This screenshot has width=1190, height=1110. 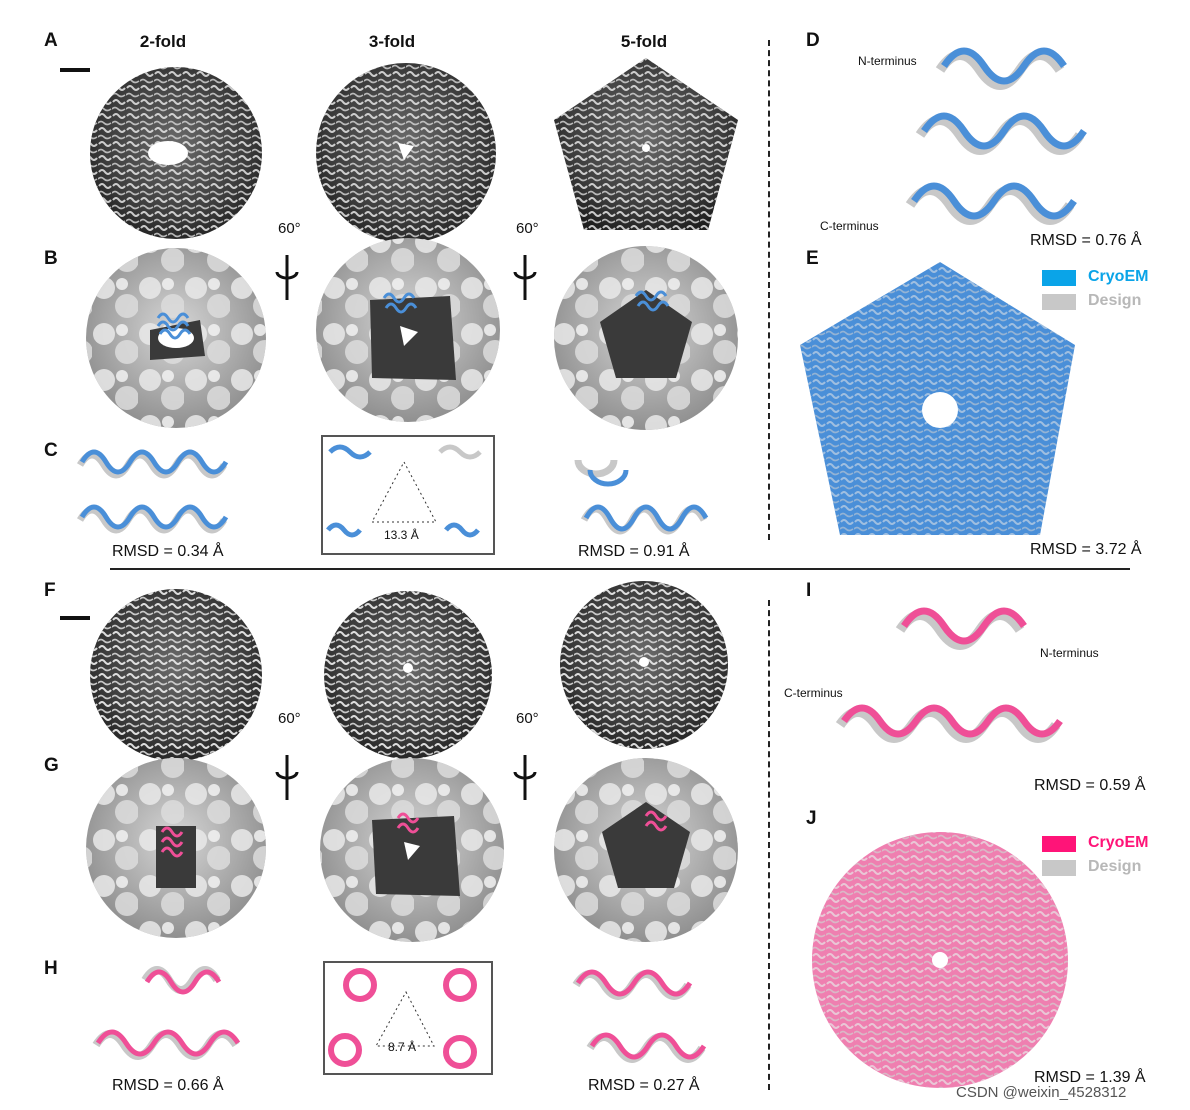 What do you see at coordinates (1118, 842) in the screenshot?
I see `legend-label-cryoem-bottom: CryoEM` at bounding box center [1118, 842].